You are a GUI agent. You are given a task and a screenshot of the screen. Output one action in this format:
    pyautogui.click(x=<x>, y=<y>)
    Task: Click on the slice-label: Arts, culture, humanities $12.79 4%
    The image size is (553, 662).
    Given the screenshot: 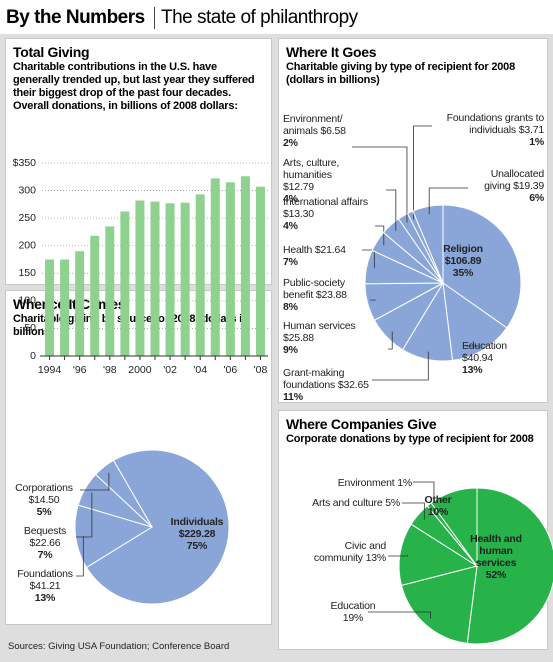 What is the action you would take?
    pyautogui.click(x=324, y=181)
    